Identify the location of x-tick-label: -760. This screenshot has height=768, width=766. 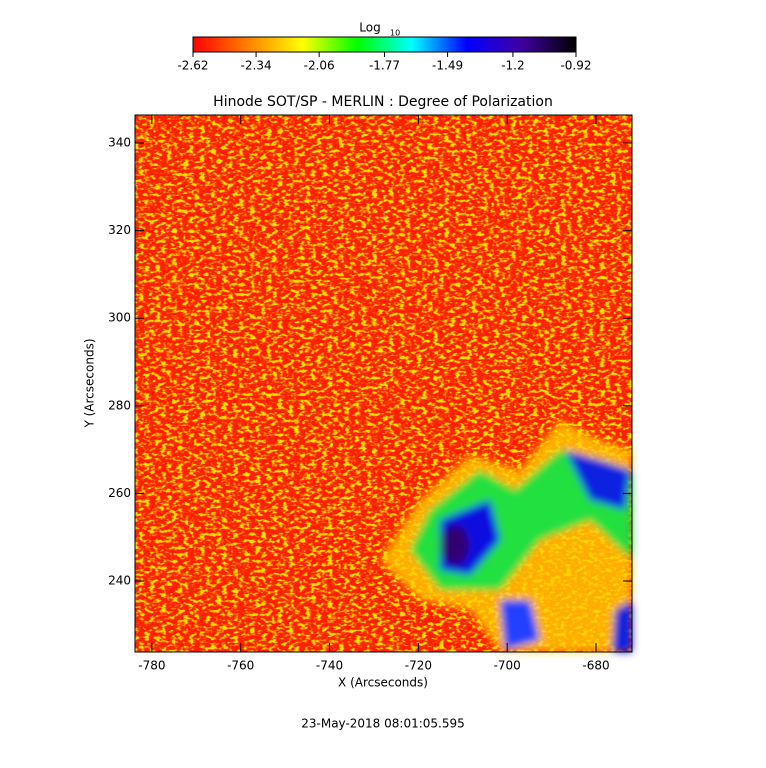
(240, 666).